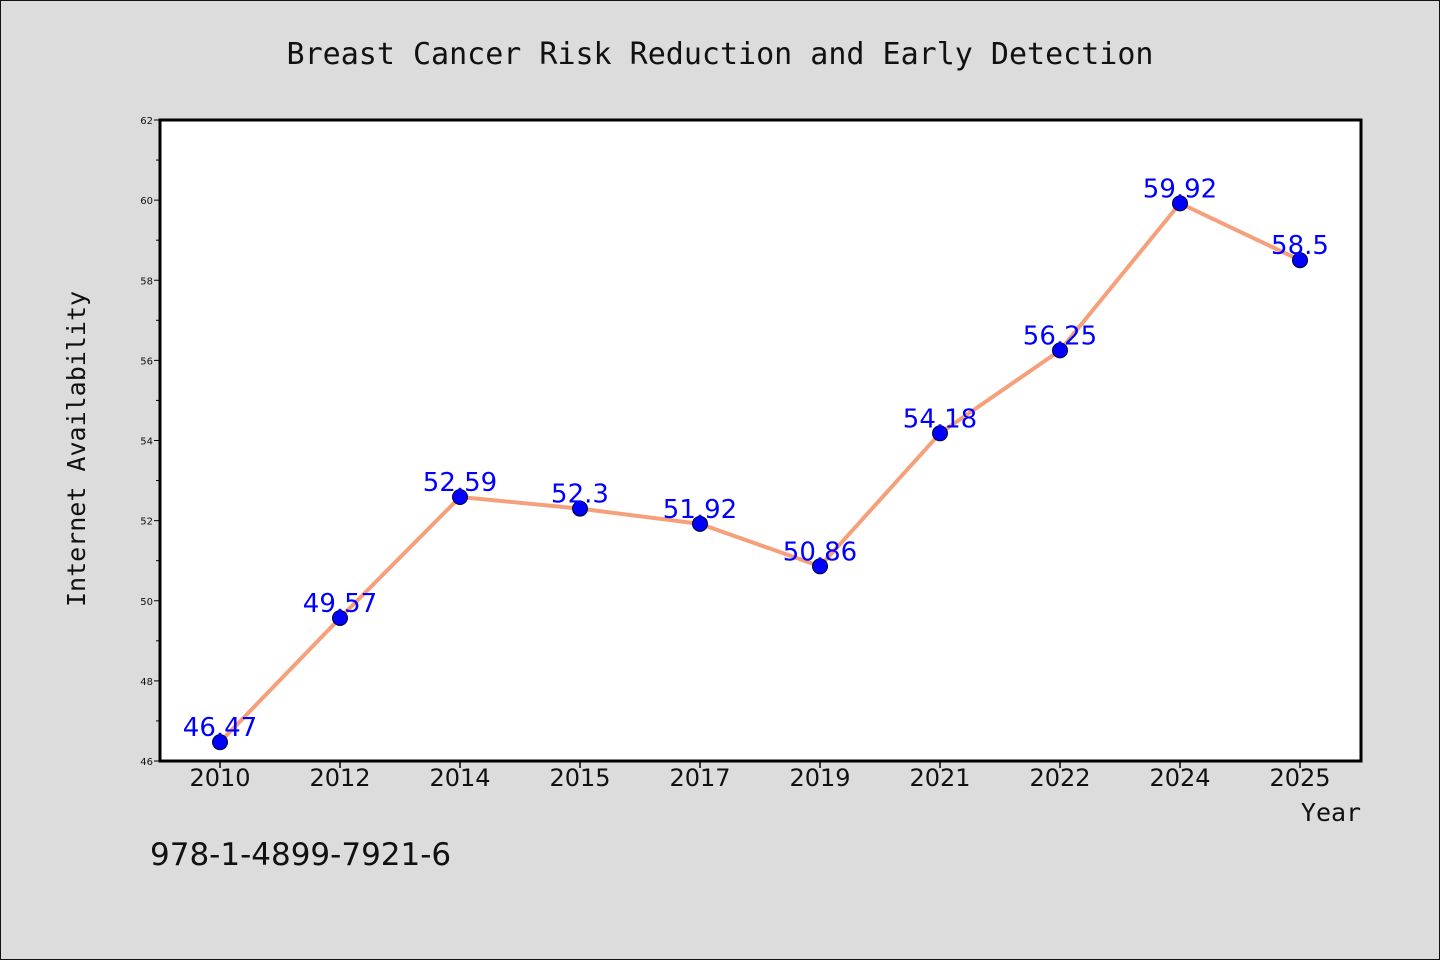 The height and width of the screenshot is (960, 1440). What do you see at coordinates (580, 495) in the screenshot?
I see `data-label: 52.3` at bounding box center [580, 495].